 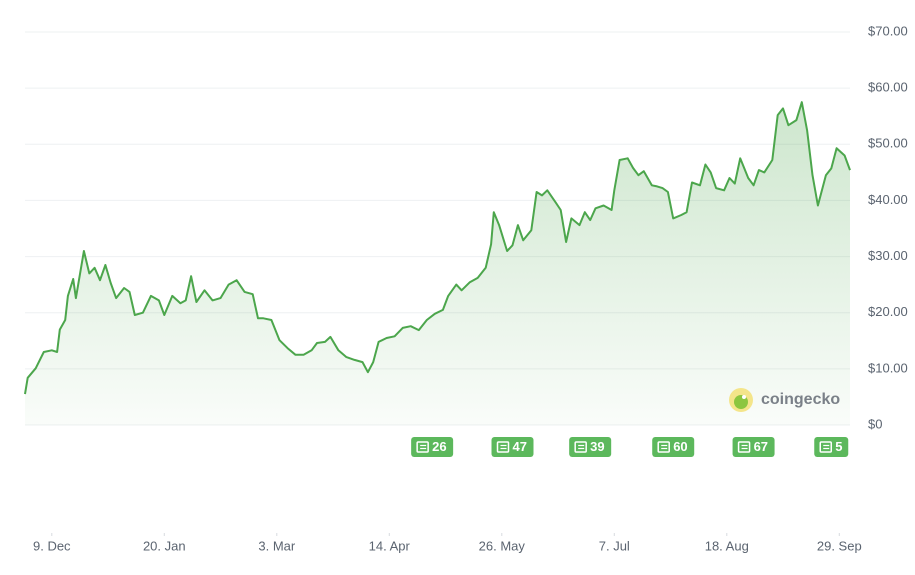 What do you see at coordinates (390, 545) in the screenshot?
I see `x-tick-label: 14. Apr` at bounding box center [390, 545].